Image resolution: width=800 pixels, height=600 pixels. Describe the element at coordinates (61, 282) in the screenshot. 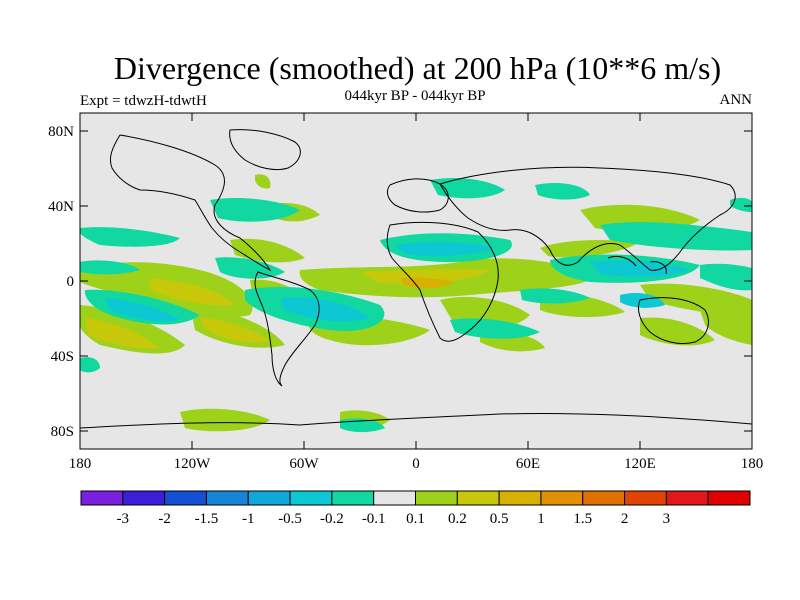

I see `y-tick-labels: 80N 40N 0 40S 80S` at that location.